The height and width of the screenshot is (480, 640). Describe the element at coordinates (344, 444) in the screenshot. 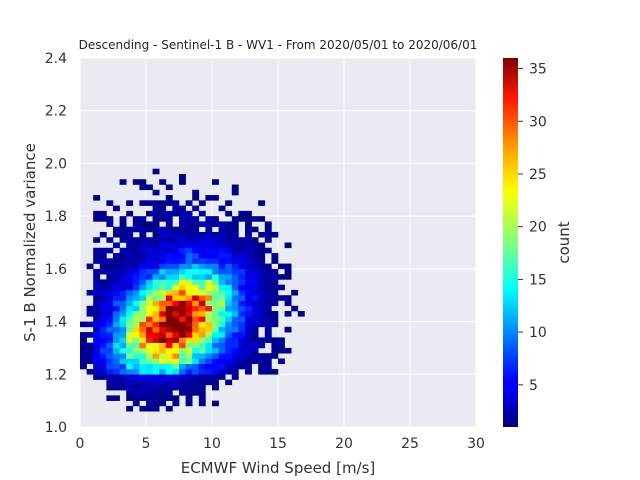

I see `x-tick-label: 20` at that location.